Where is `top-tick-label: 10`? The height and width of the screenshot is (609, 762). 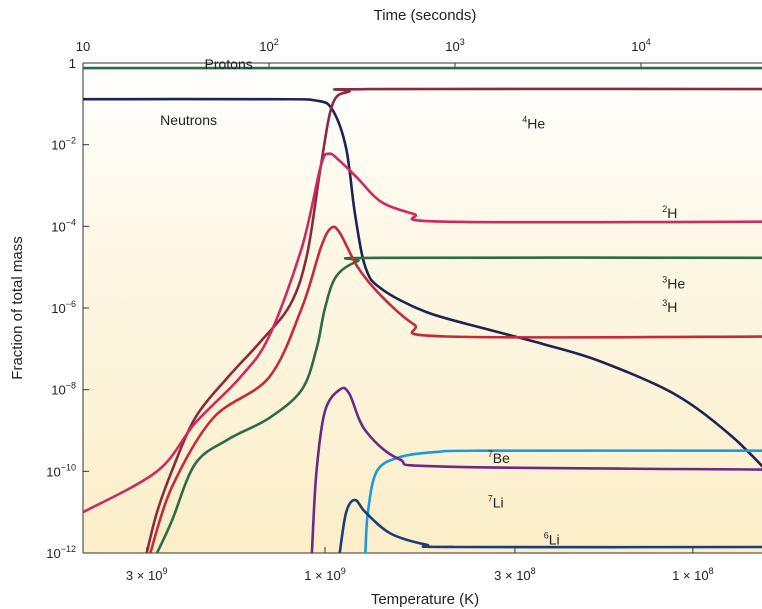
top-tick-label: 10 is located at coordinates (83, 46).